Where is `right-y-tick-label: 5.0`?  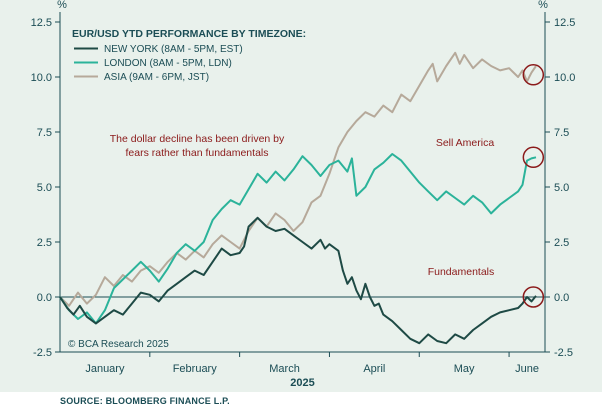
right-y-tick-label: 5.0 is located at coordinates (561, 188).